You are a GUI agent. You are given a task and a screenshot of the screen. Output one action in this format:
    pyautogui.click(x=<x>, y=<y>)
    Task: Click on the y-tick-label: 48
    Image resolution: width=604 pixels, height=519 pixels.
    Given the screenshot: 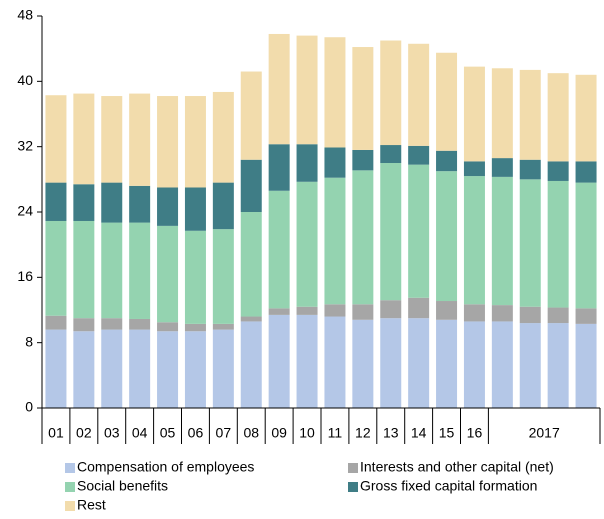 What is the action you would take?
    pyautogui.click(x=25, y=15)
    